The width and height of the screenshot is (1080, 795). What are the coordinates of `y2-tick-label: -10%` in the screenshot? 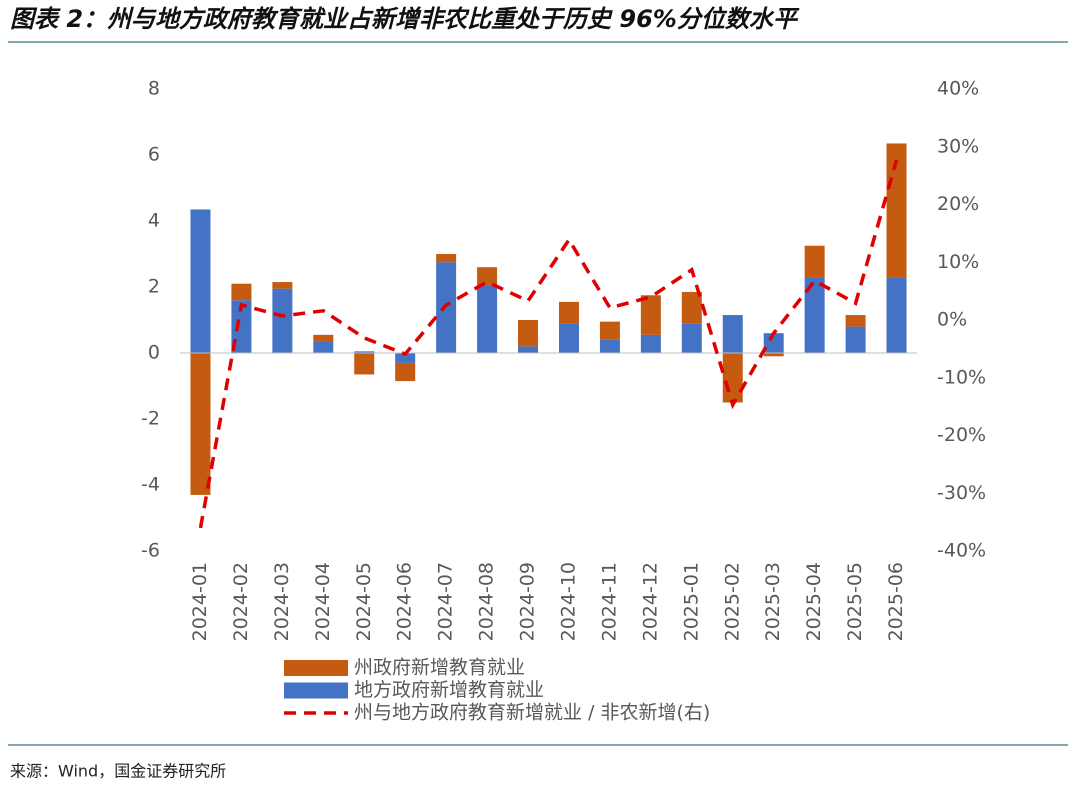 It's located at (961, 377).